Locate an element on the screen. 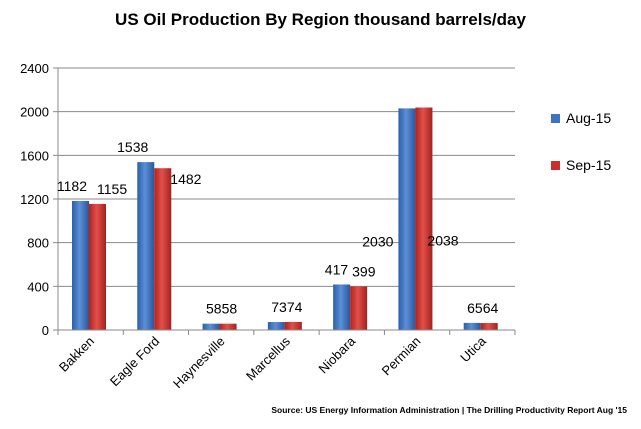  data-label: 64 is located at coordinates (491, 308).